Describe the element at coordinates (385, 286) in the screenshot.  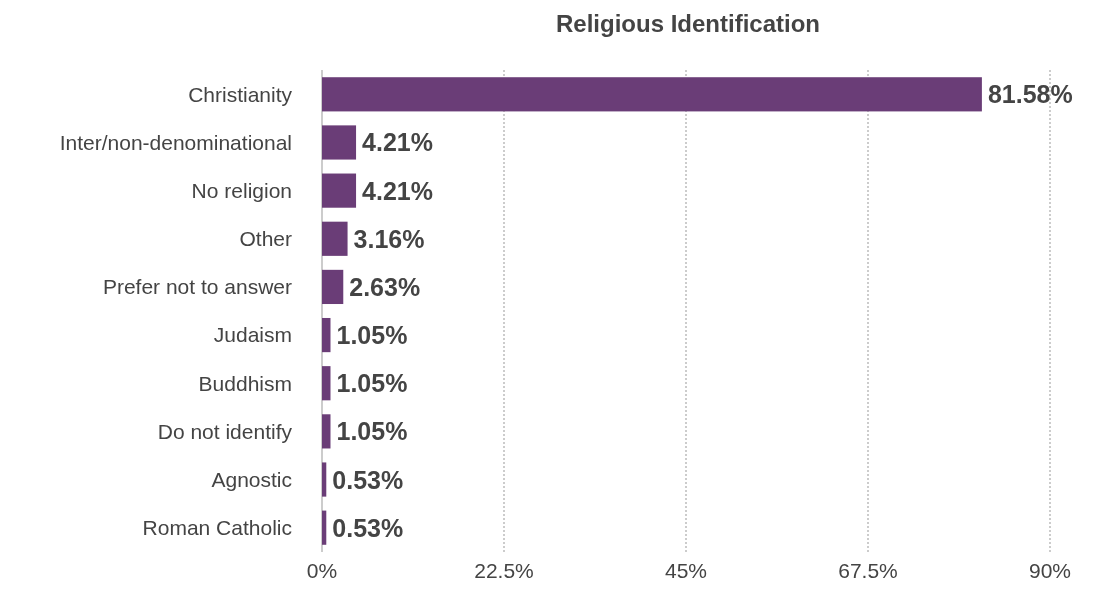
I see `data-label: 2.63%` at that location.